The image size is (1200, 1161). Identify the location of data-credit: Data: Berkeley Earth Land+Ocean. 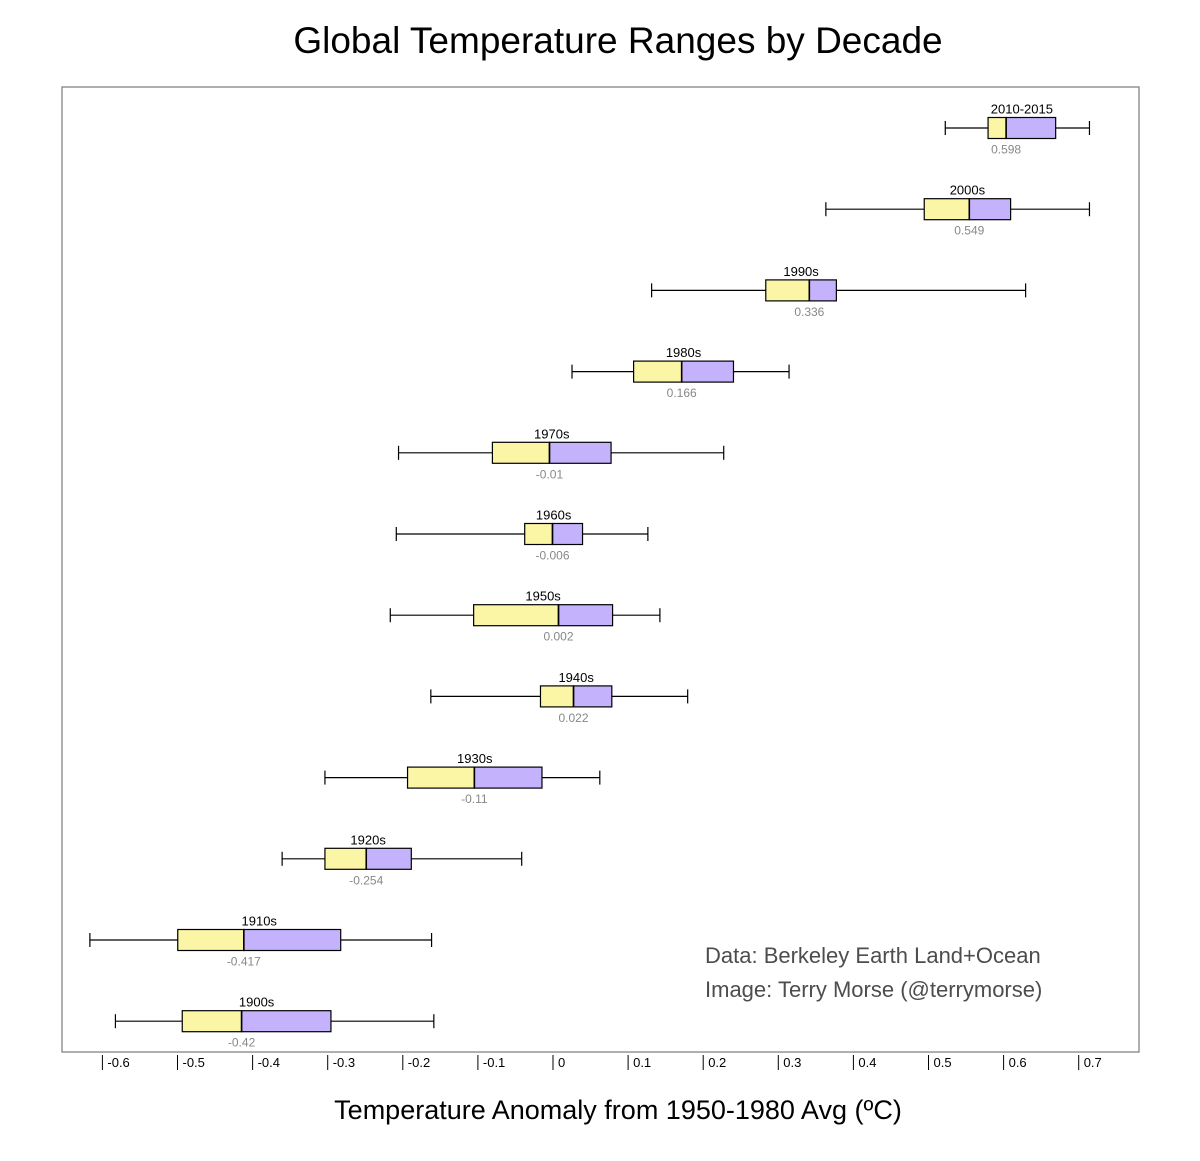
(873, 955).